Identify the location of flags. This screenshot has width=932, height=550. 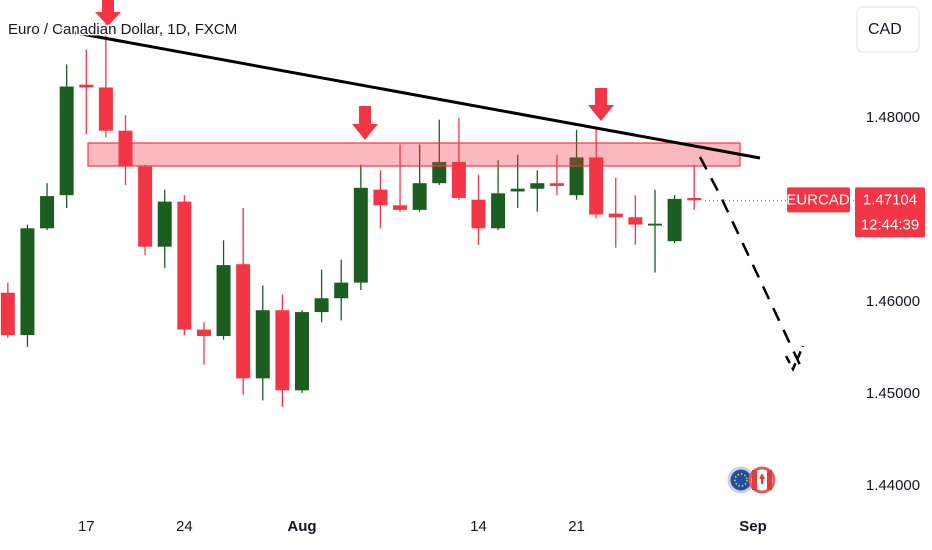
(751, 480).